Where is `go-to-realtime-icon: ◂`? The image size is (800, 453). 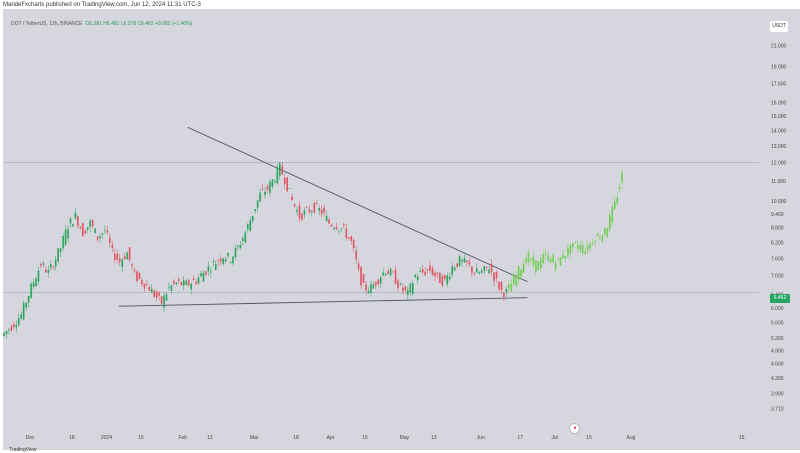
go-to-realtime-icon: ◂ is located at coordinates (574, 428).